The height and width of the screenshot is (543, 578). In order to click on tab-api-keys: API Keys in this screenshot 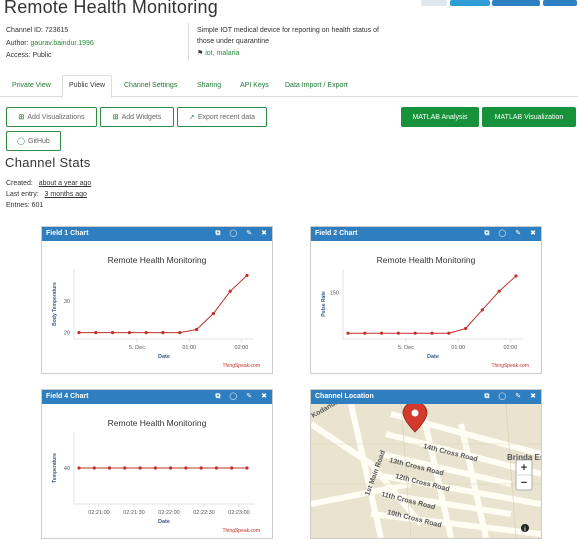, I will do `click(254, 85)`.